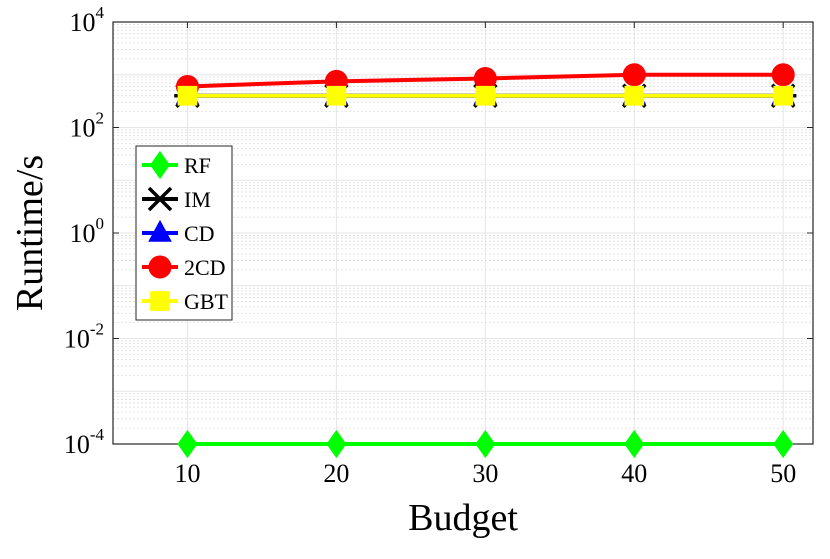  What do you see at coordinates (160, 199) in the screenshot?
I see `legend-marker-im` at bounding box center [160, 199].